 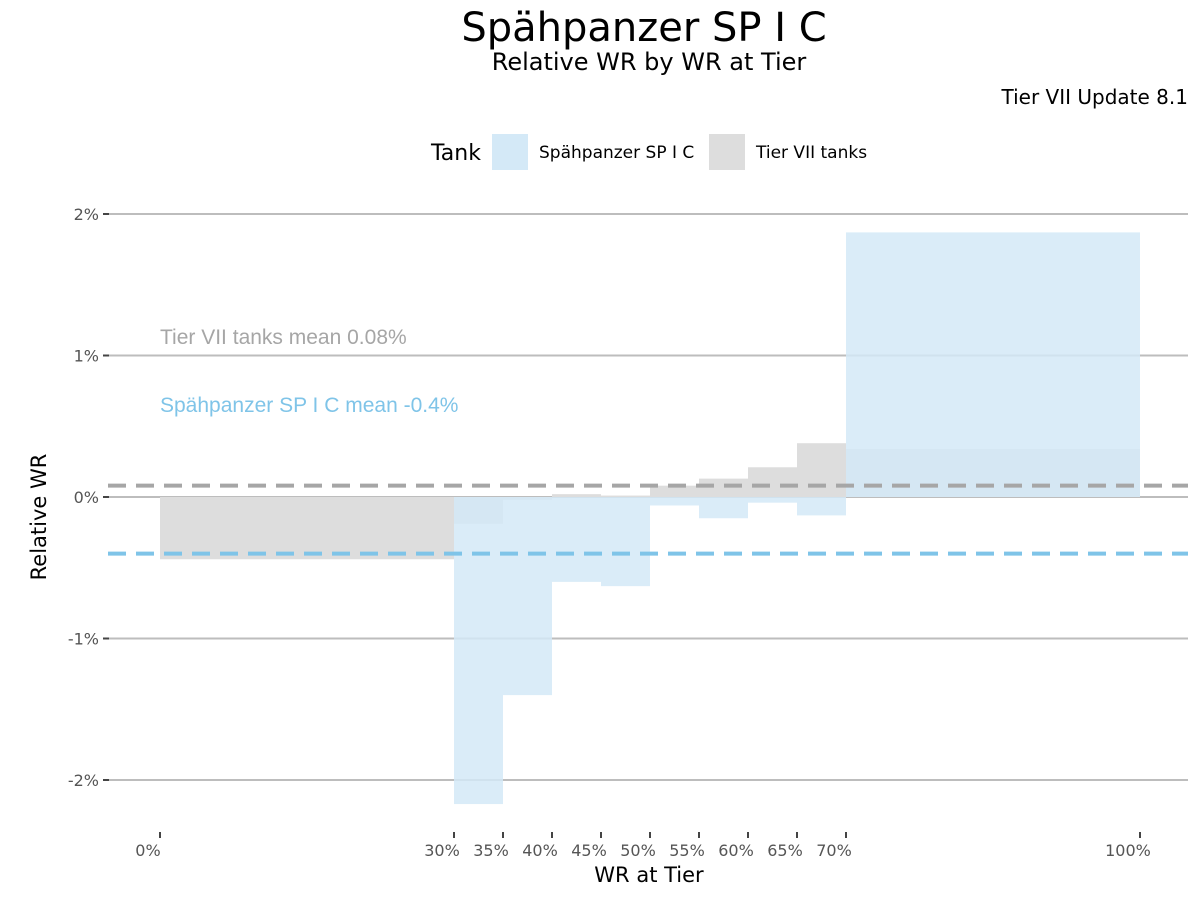 I want to click on x-tick-label-9: 70%, so click(x=834, y=850).